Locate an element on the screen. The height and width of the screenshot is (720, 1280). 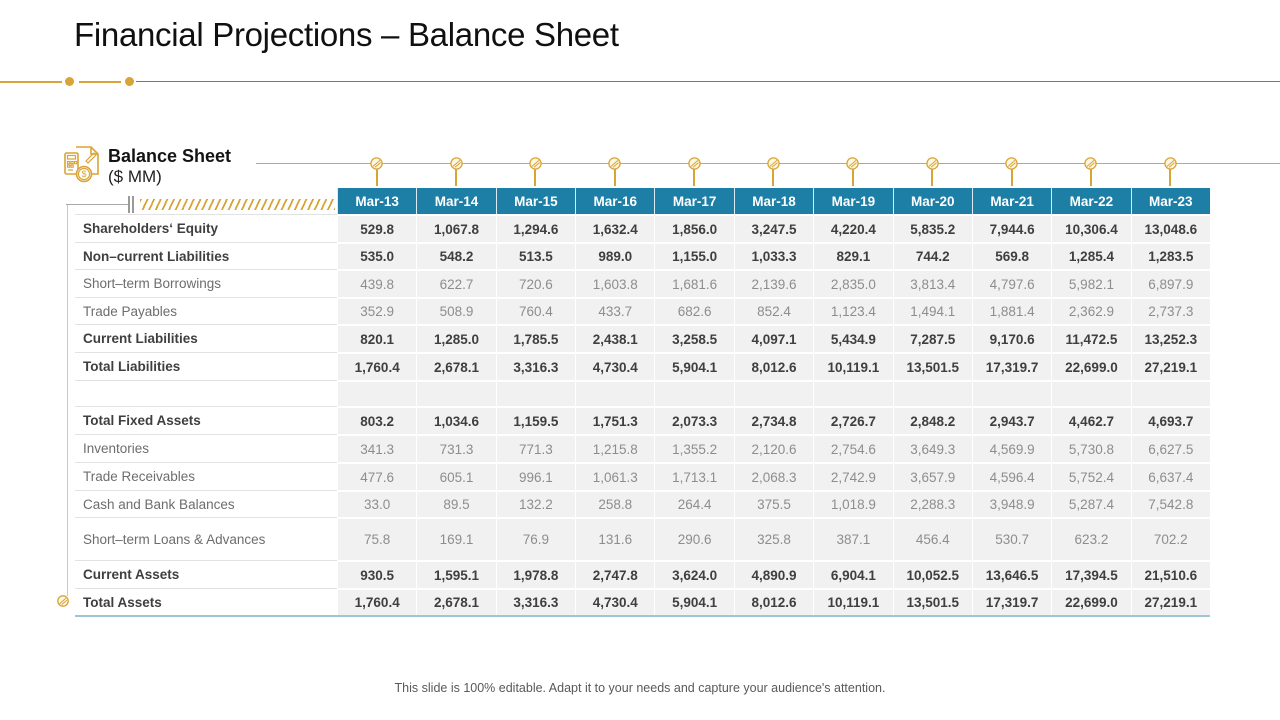
table-cell: 10,052.5 is located at coordinates (932, 574).